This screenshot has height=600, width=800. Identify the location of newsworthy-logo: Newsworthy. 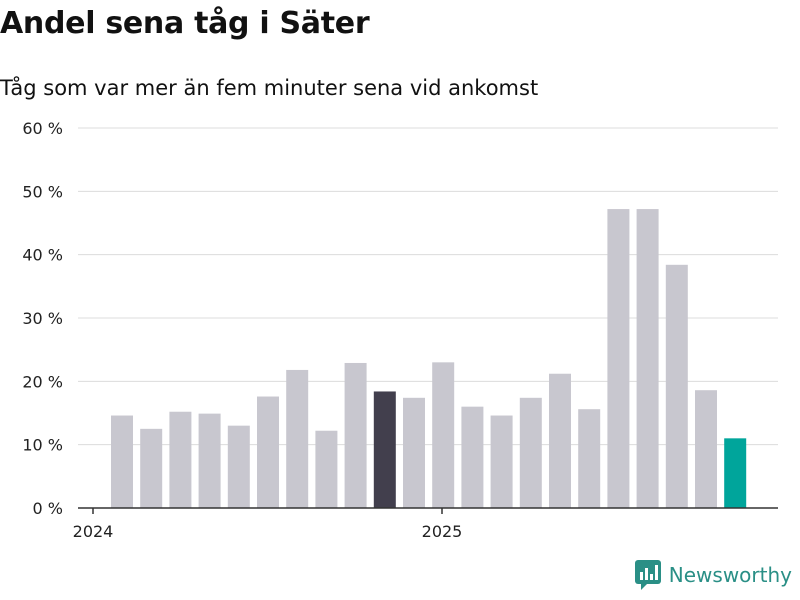
(713, 575).